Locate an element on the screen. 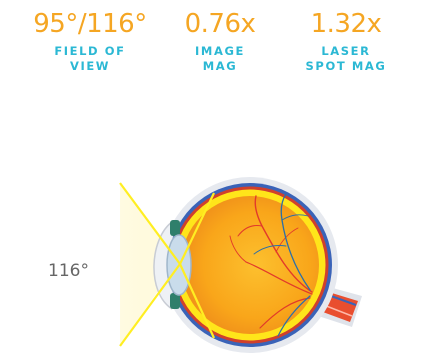 The width and height of the screenshot is (435, 356). light-beams is located at coordinates (167, 264).